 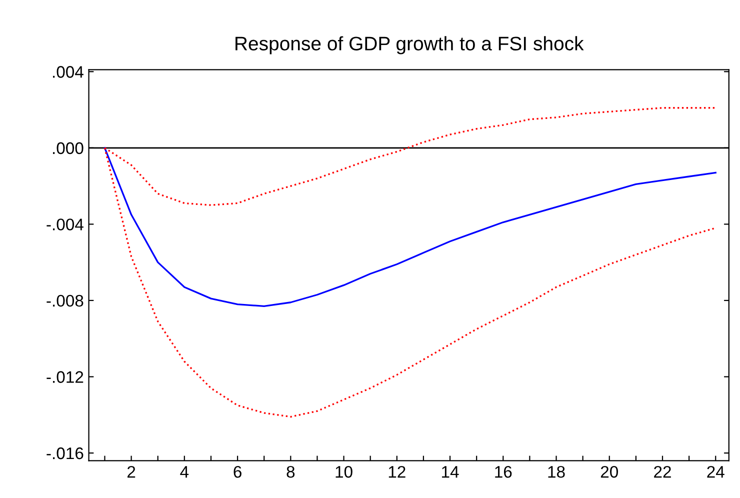 What do you see at coordinates (410, 45) in the screenshot?
I see `chart-title: Response of GDP growth to a FSI shock` at bounding box center [410, 45].